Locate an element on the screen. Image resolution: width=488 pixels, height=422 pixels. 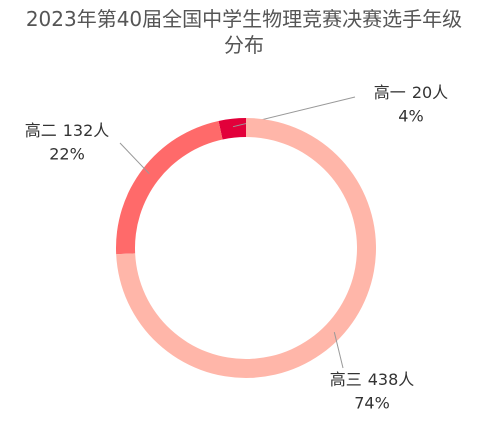
percent-label: 74% is located at coordinates (372, 403).